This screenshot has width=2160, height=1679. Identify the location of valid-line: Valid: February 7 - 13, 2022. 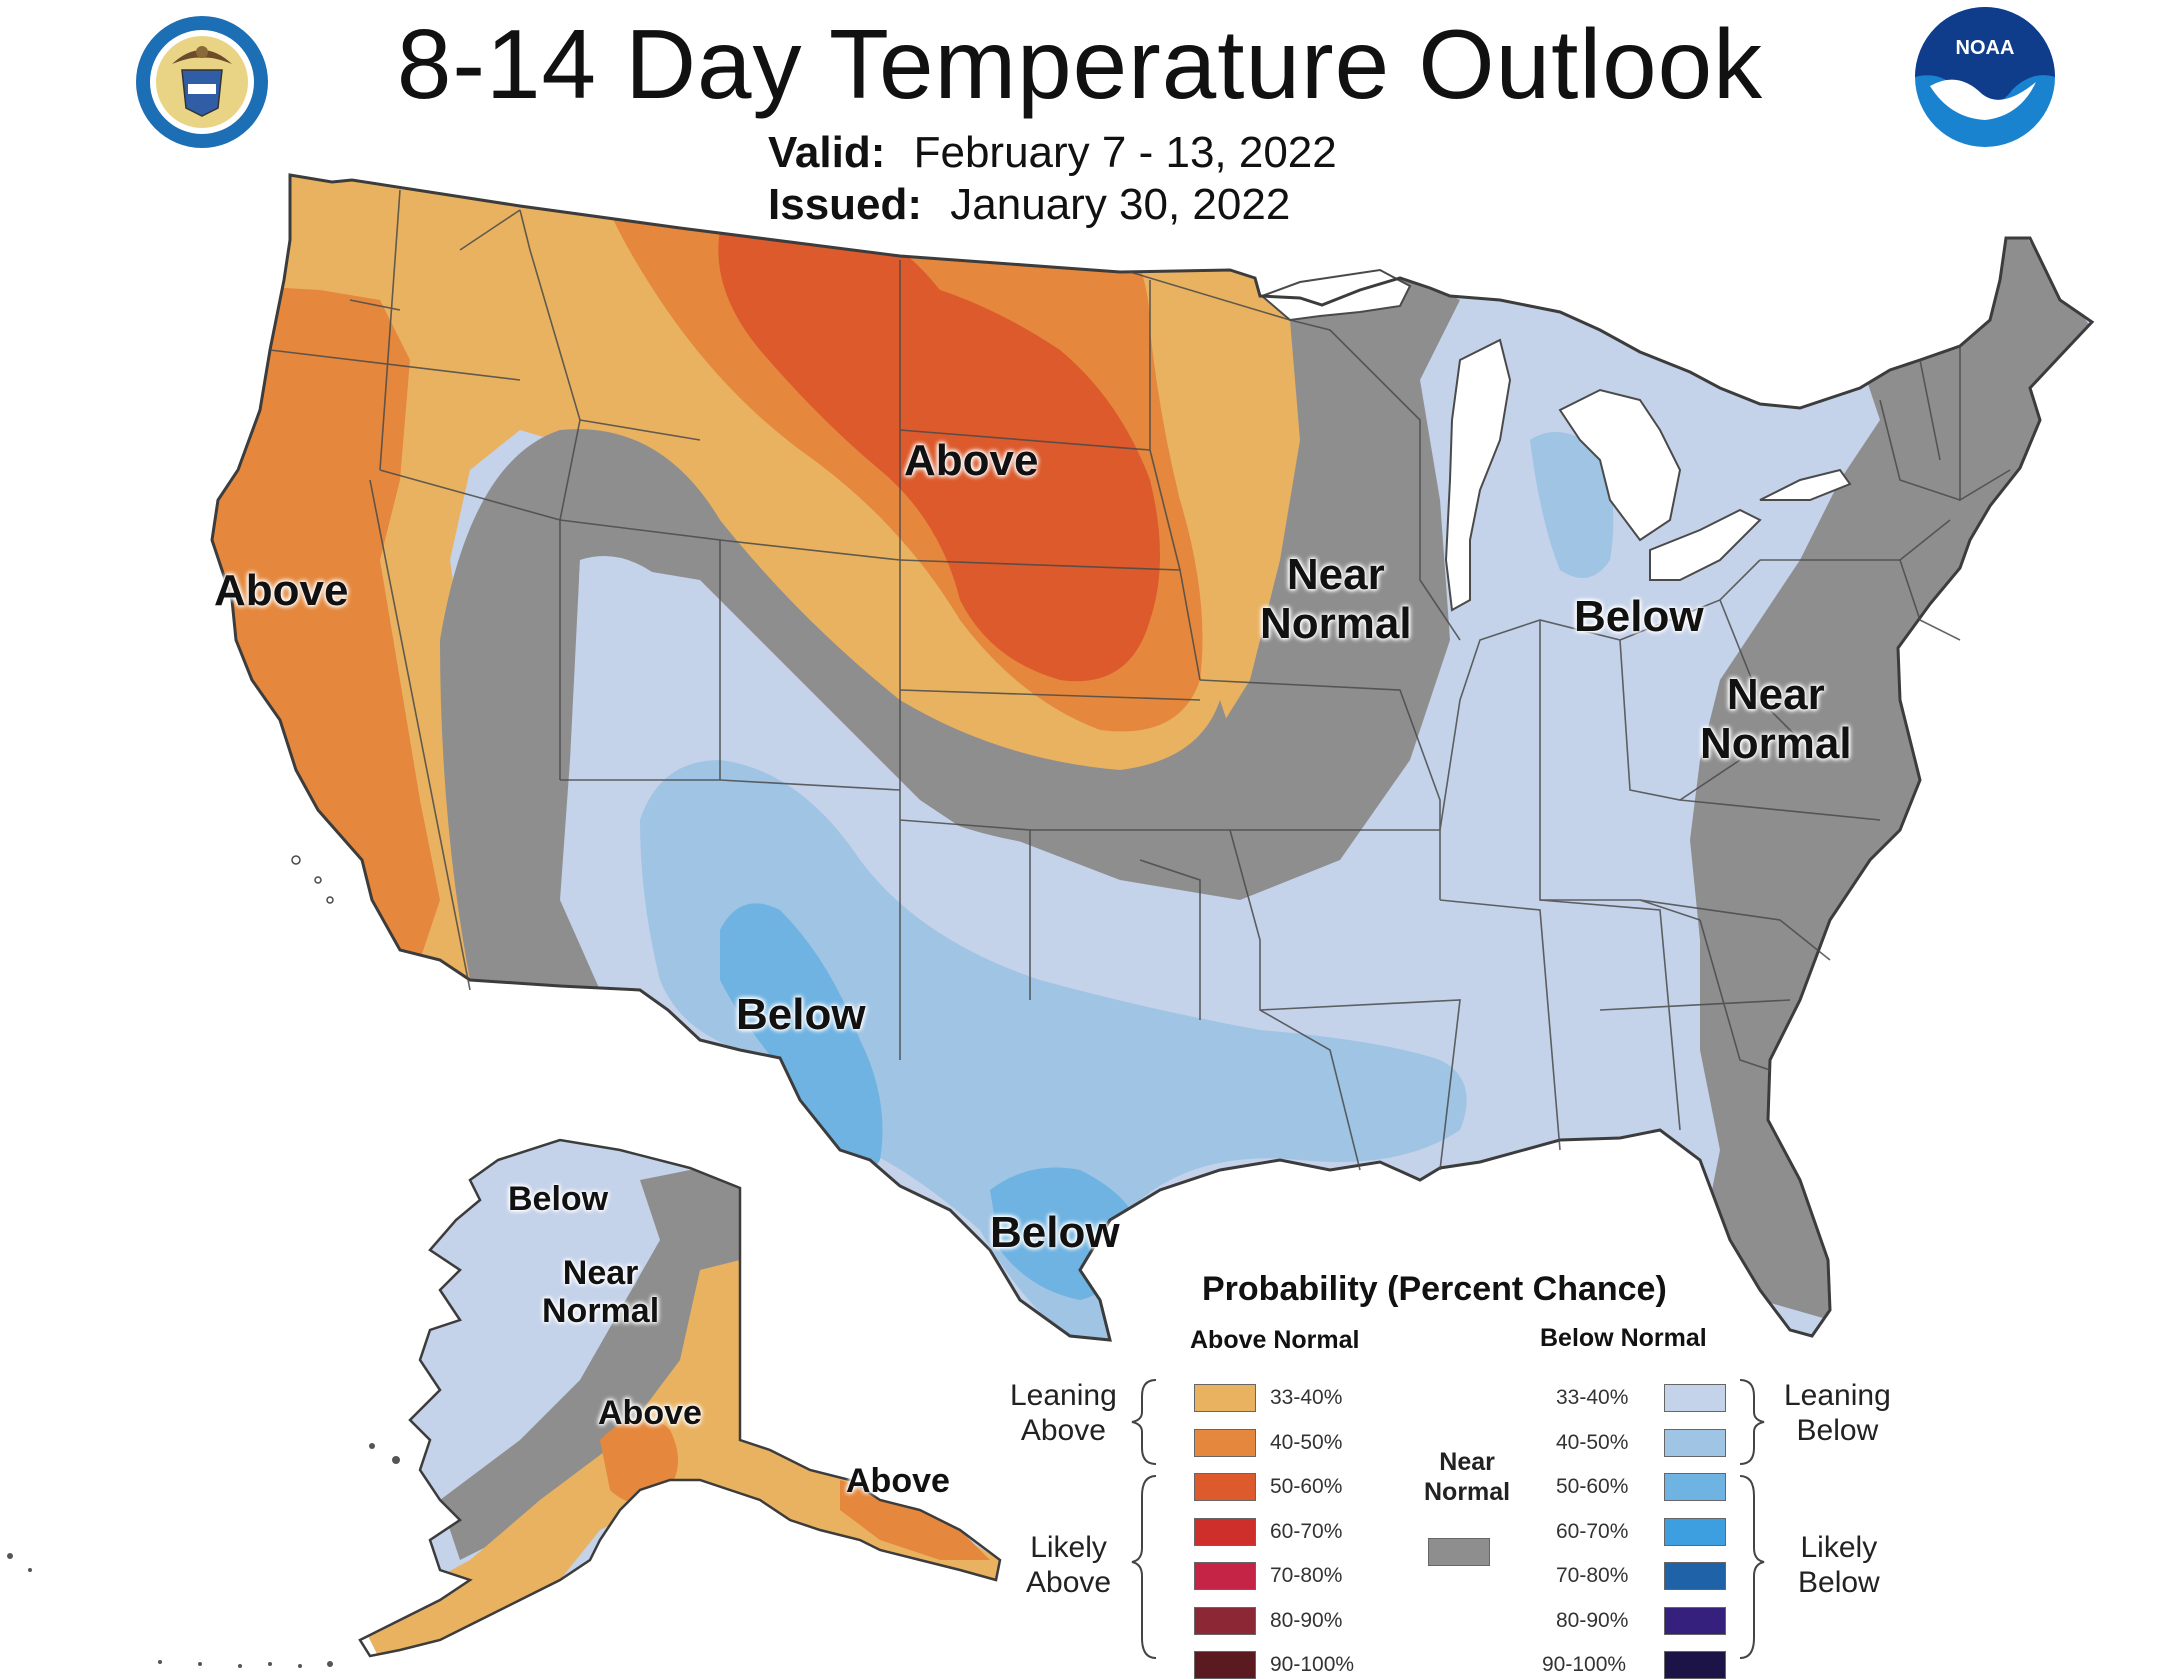
(1052, 153).